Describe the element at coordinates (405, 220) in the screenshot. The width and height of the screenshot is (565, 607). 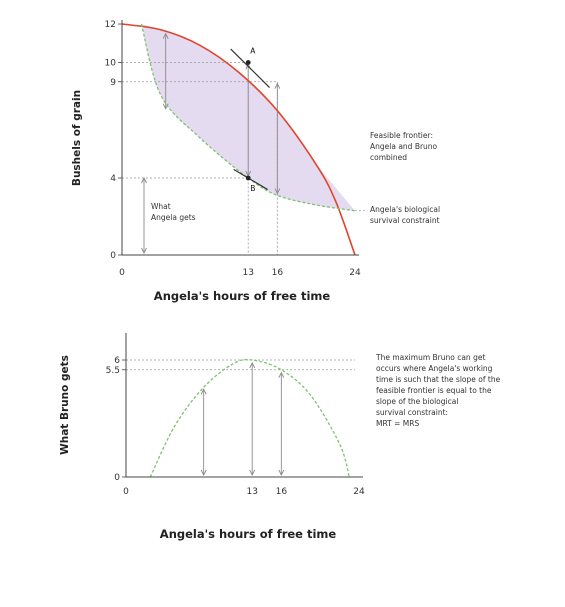
I see `survival-note-line-2: survival constraint` at that location.